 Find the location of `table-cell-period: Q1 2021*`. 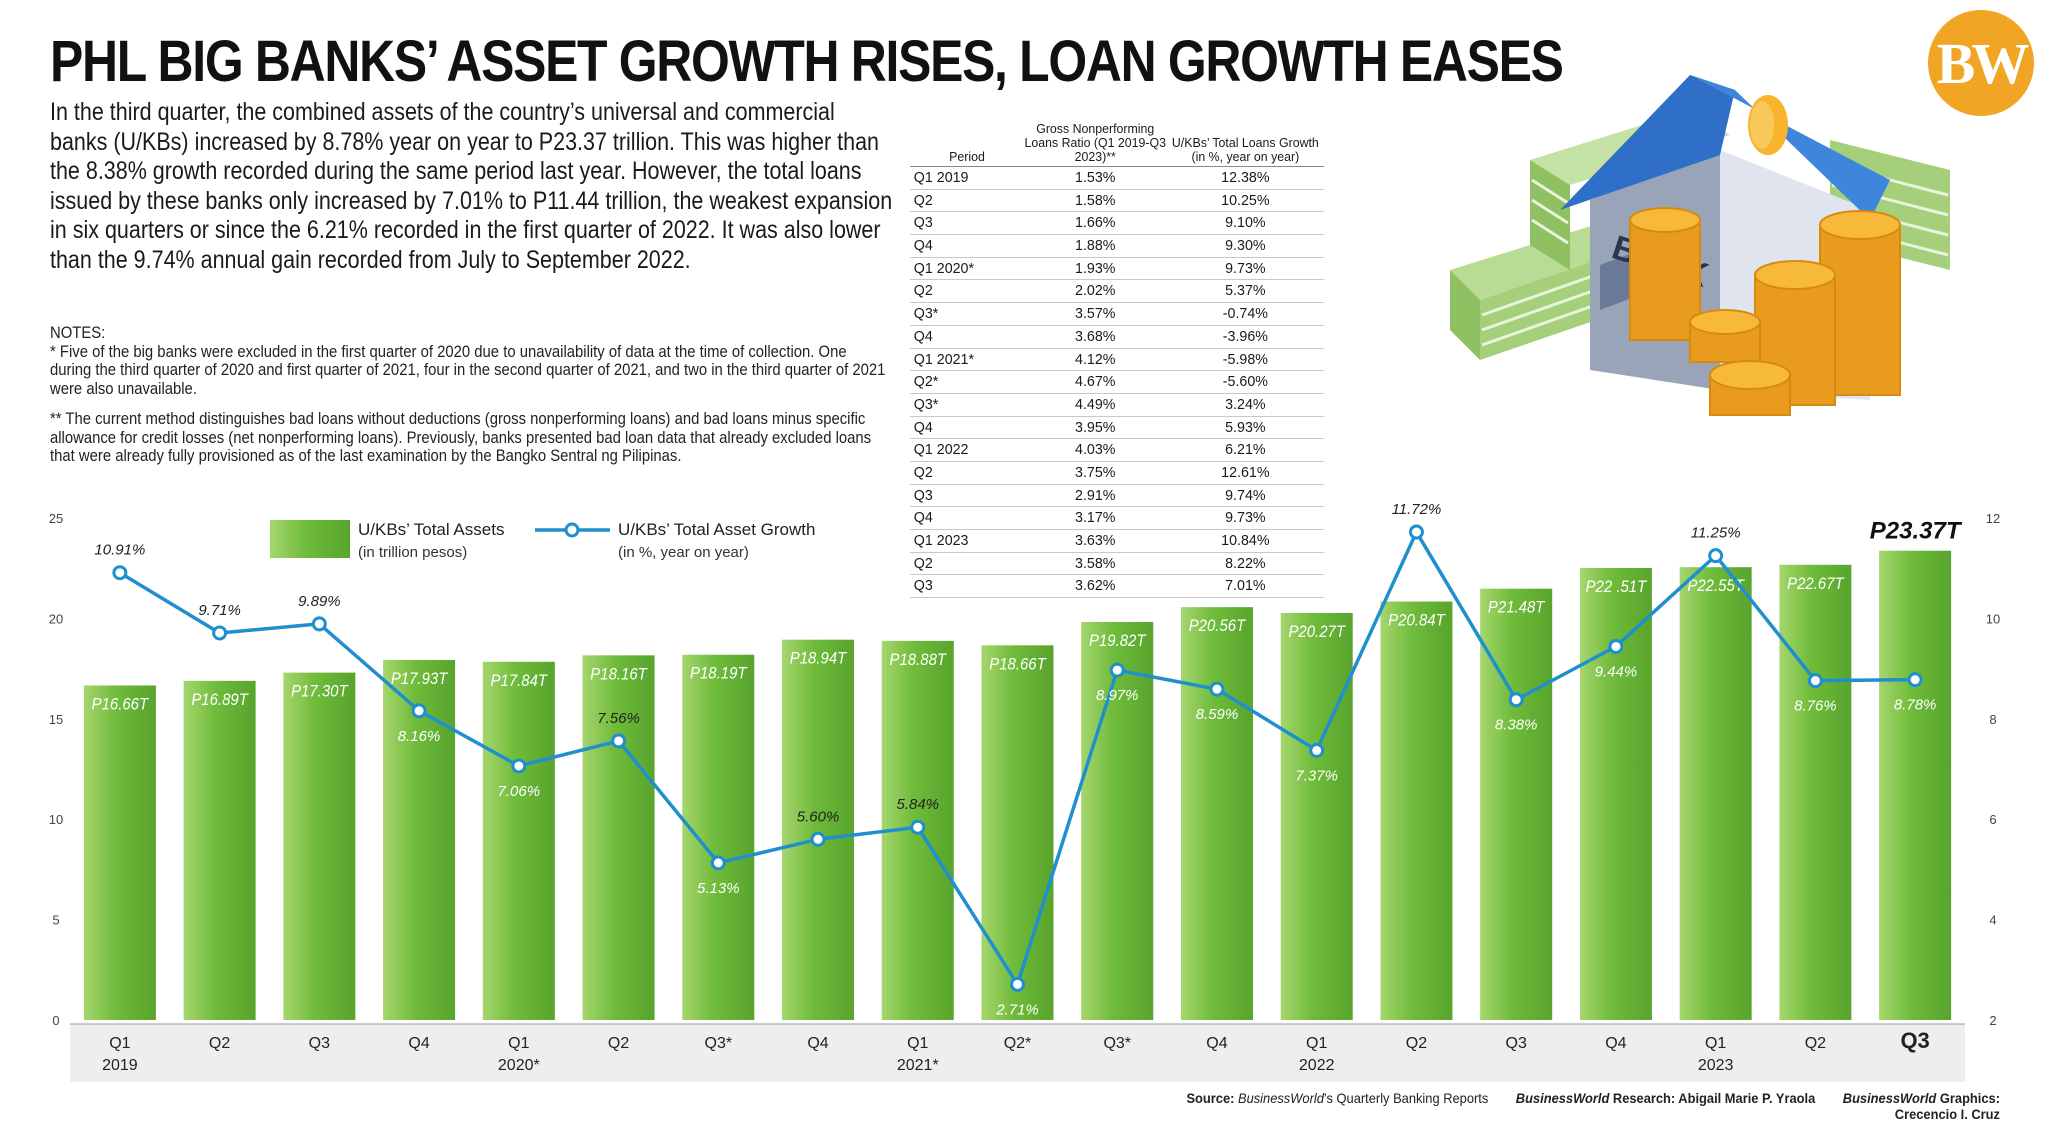

table-cell-period: Q1 2021* is located at coordinates (944, 359).